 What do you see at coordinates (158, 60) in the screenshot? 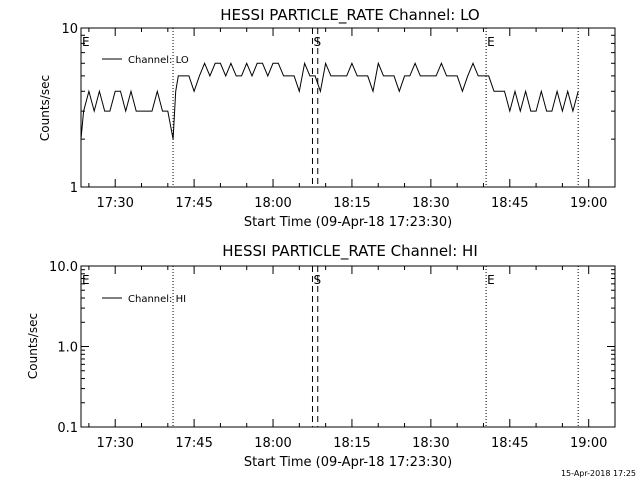
I see `legend-entry: Channel: LO` at bounding box center [158, 60].